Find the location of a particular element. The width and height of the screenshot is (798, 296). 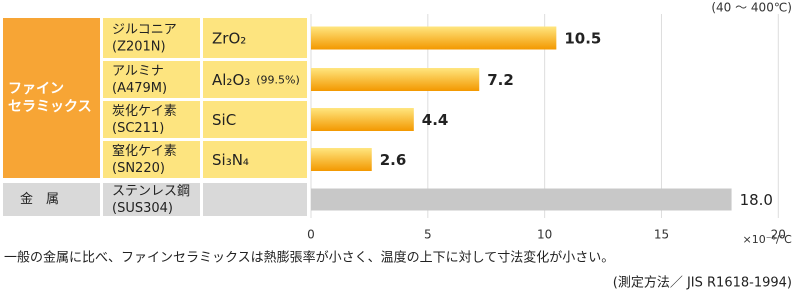

group-label: セラミックス is located at coordinates (50, 107).